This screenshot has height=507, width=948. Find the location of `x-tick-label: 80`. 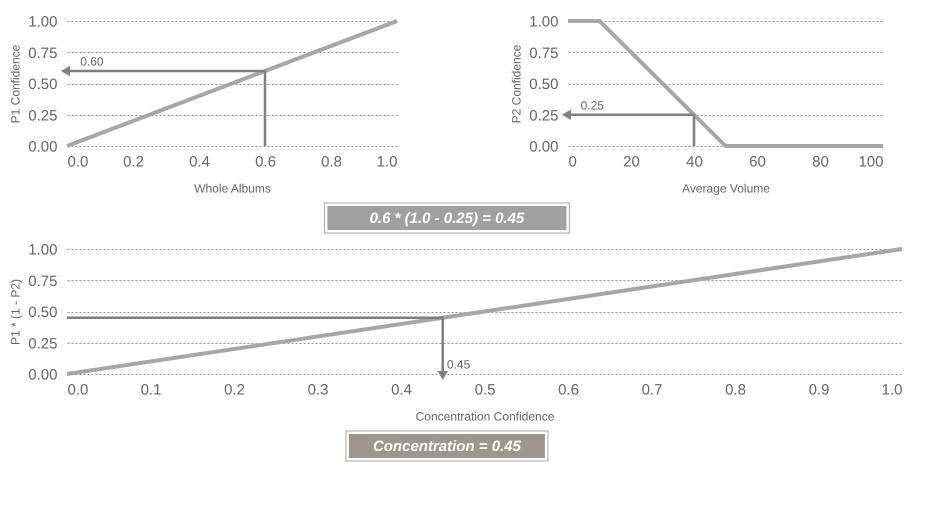

x-tick-label: 80 is located at coordinates (820, 162).